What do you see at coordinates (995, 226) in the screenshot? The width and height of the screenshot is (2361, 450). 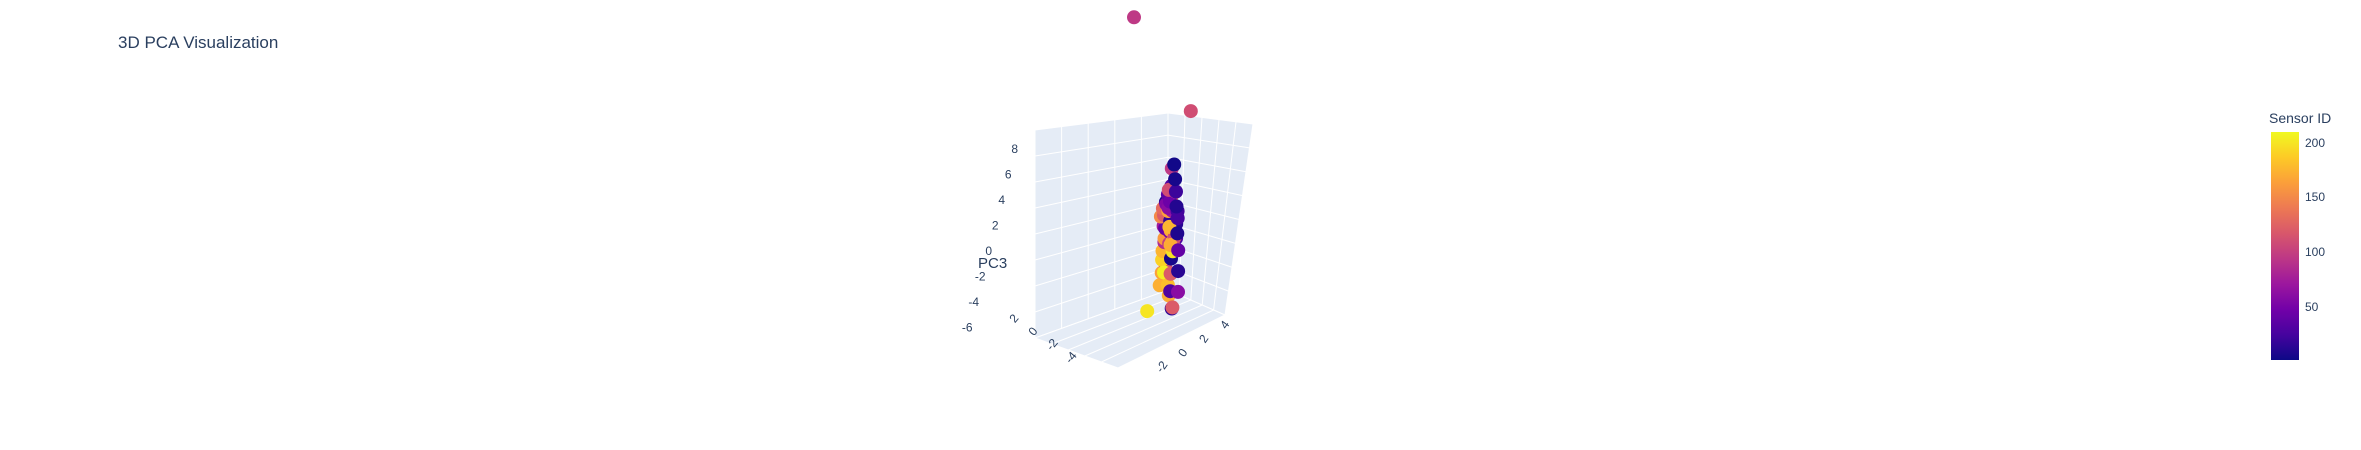 I see `z-tick-label: 2` at bounding box center [995, 226].